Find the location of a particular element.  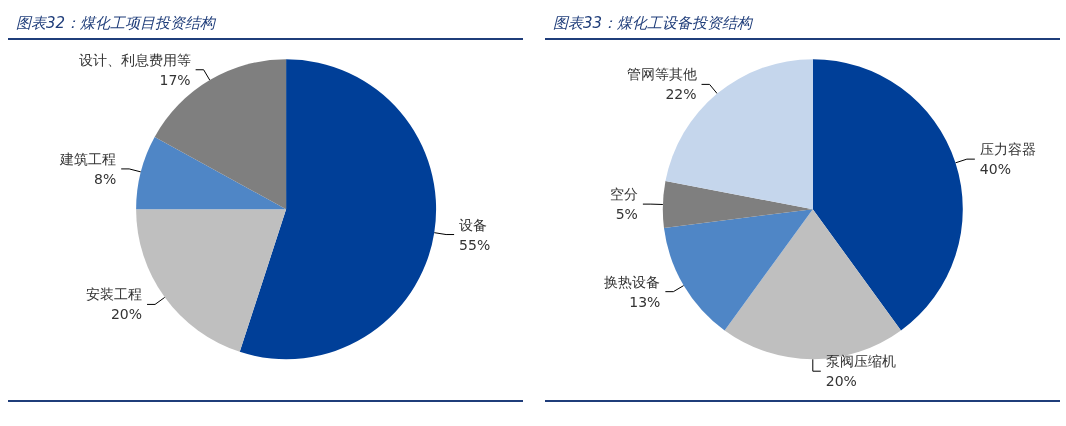

chart-title: 图表32：煤化工项目投资结构 is located at coordinates (265, 24).